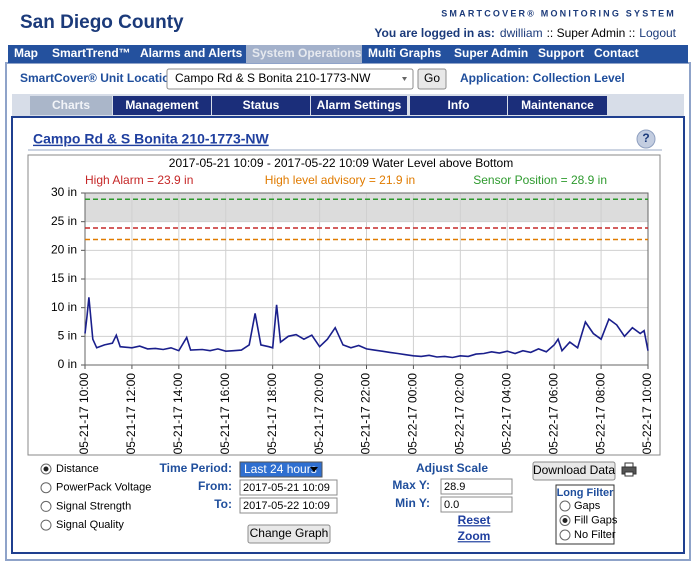 The width and height of the screenshot is (700, 570). I want to click on min-y-input, so click(476, 504).